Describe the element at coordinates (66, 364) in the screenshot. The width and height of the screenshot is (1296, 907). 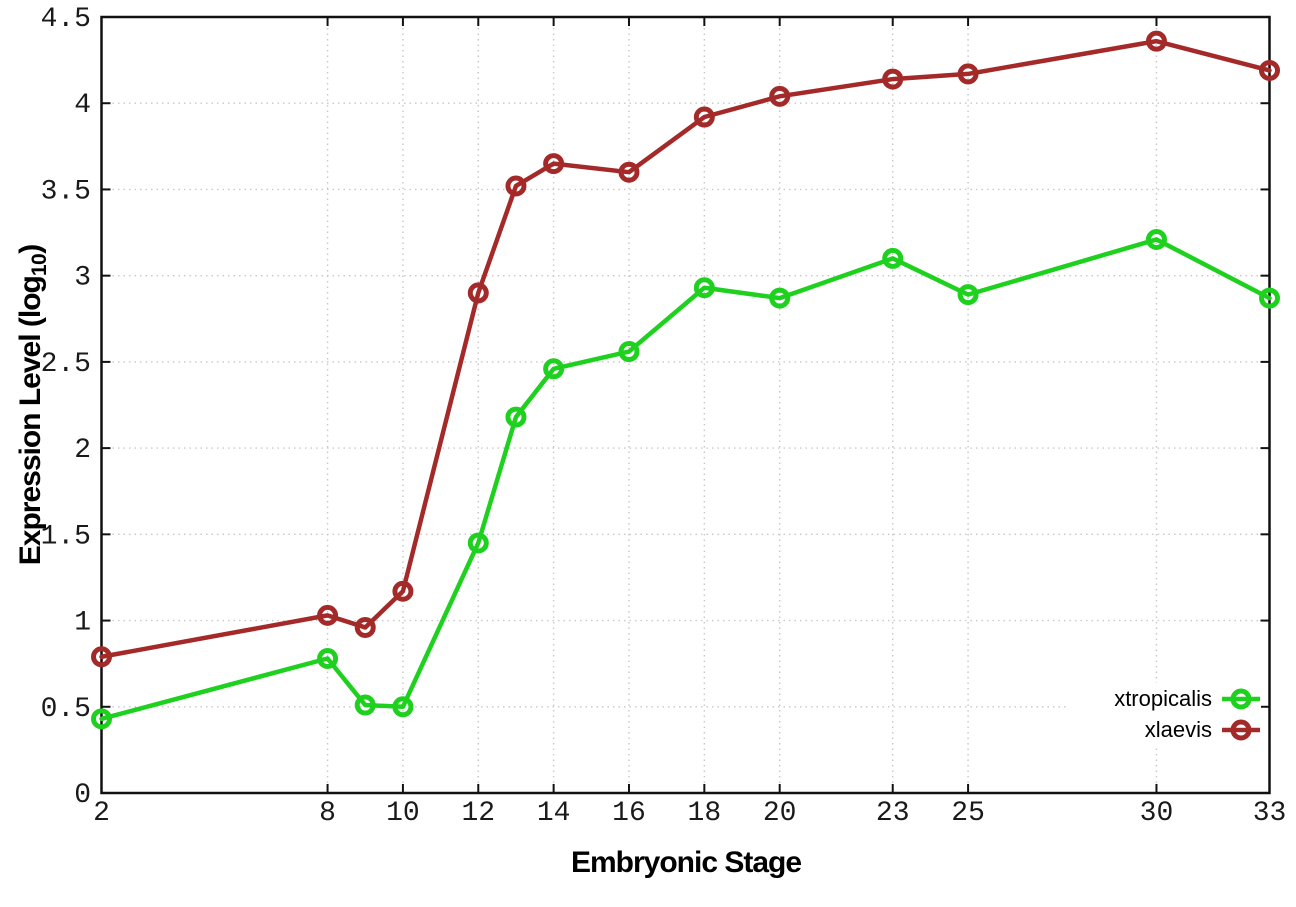
I see `y-tick-label: 2.5` at that location.